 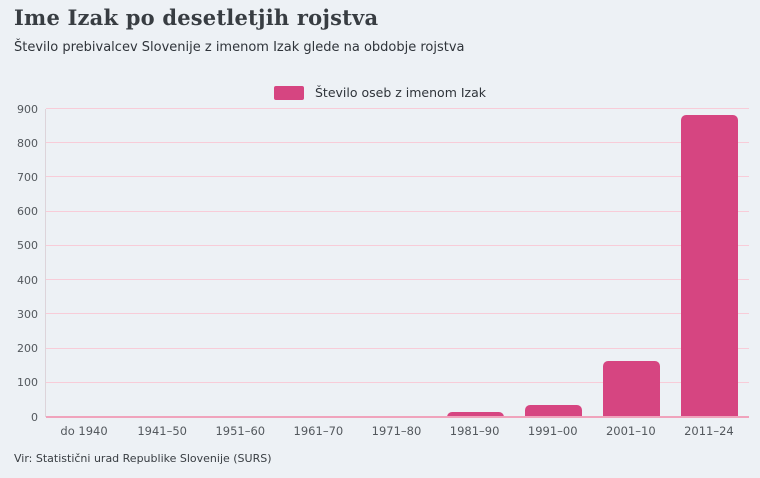 What do you see at coordinates (554, 411) in the screenshot?
I see `bar-1991–00` at bounding box center [554, 411].